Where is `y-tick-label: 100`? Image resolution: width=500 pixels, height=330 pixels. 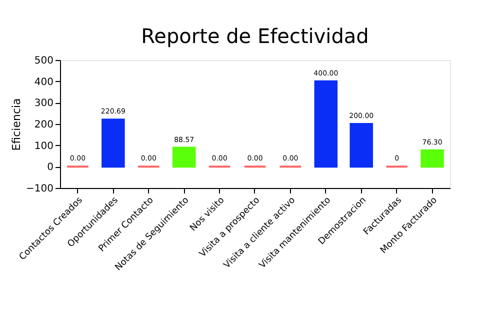 y-tick-label: 100 is located at coordinates (44, 146).